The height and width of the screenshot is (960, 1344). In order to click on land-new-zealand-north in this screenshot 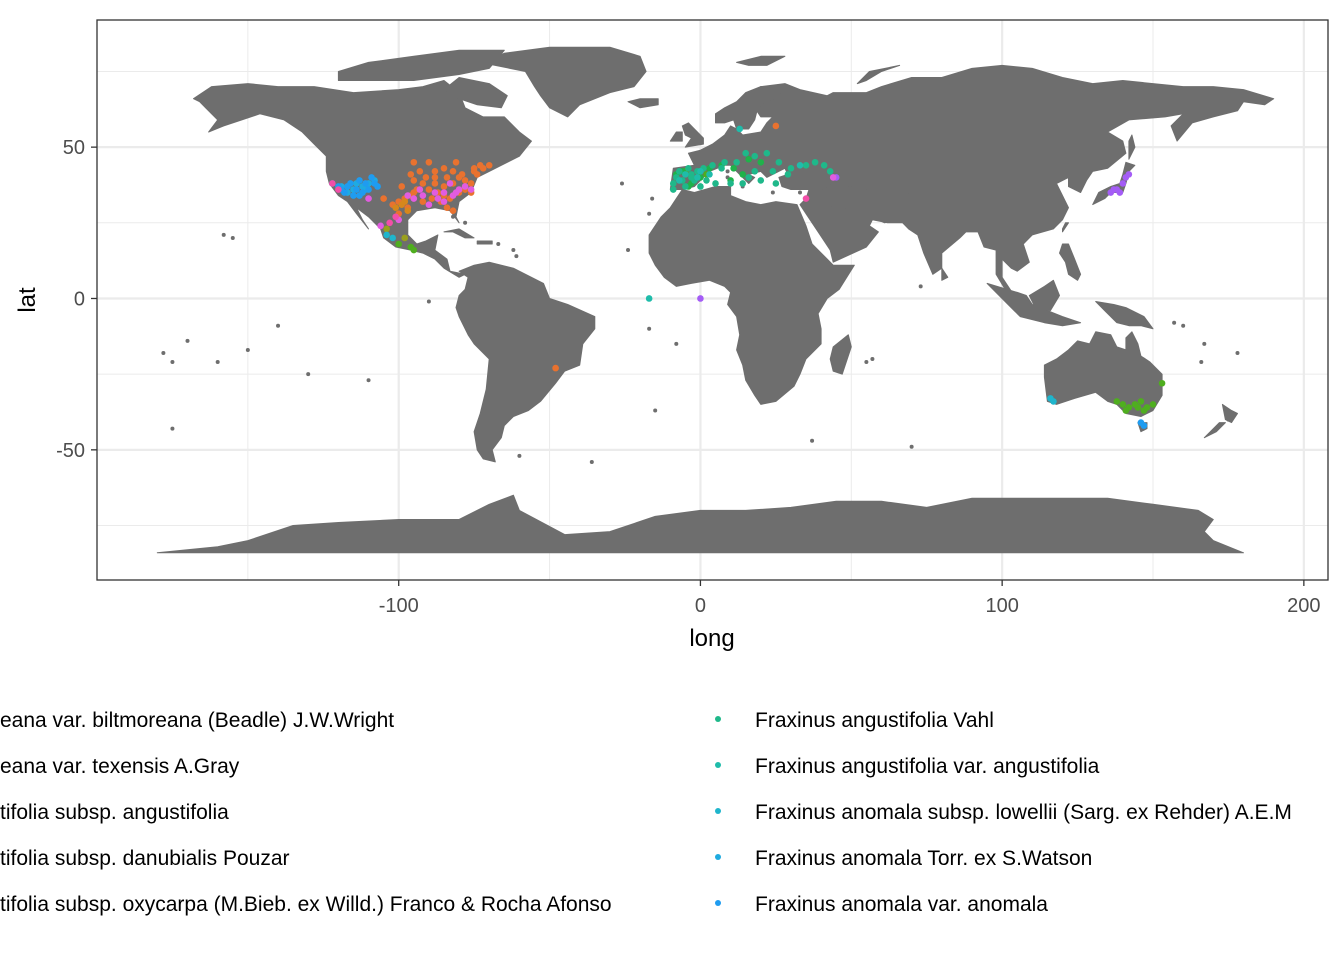, I will do `click(1229, 413)`.